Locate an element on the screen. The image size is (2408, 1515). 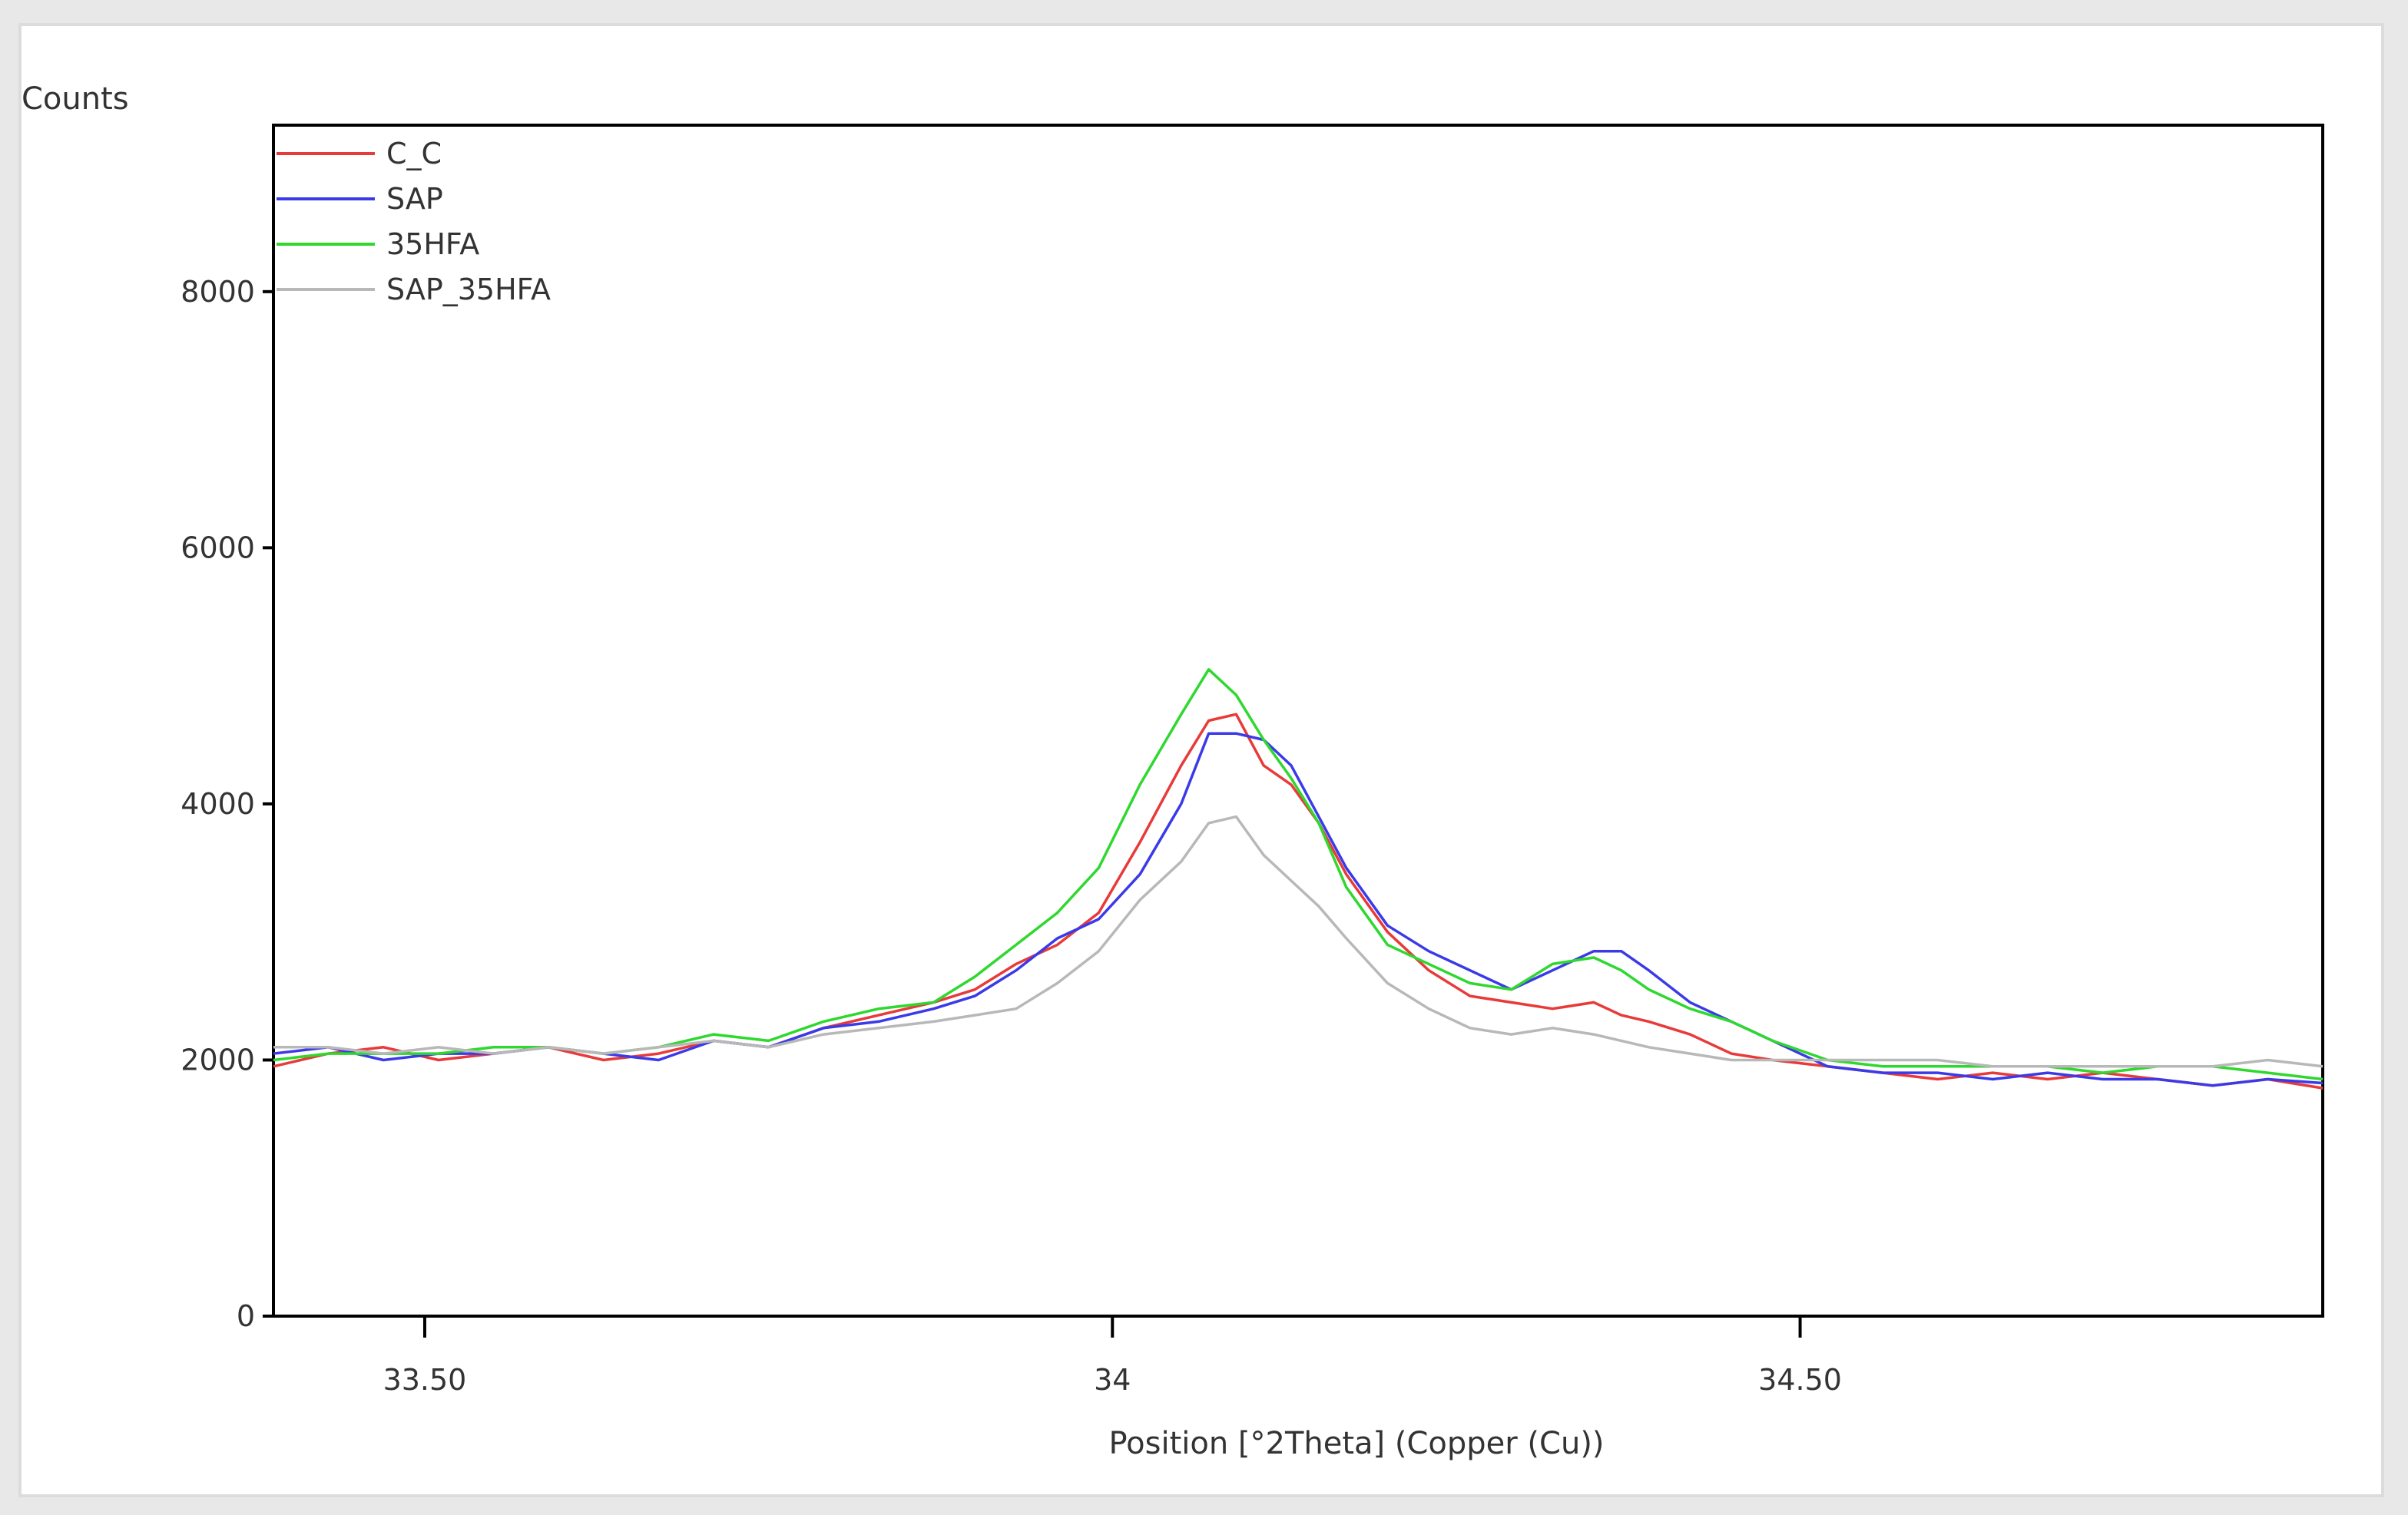
y-axis-title: Counts is located at coordinates (75, 99).